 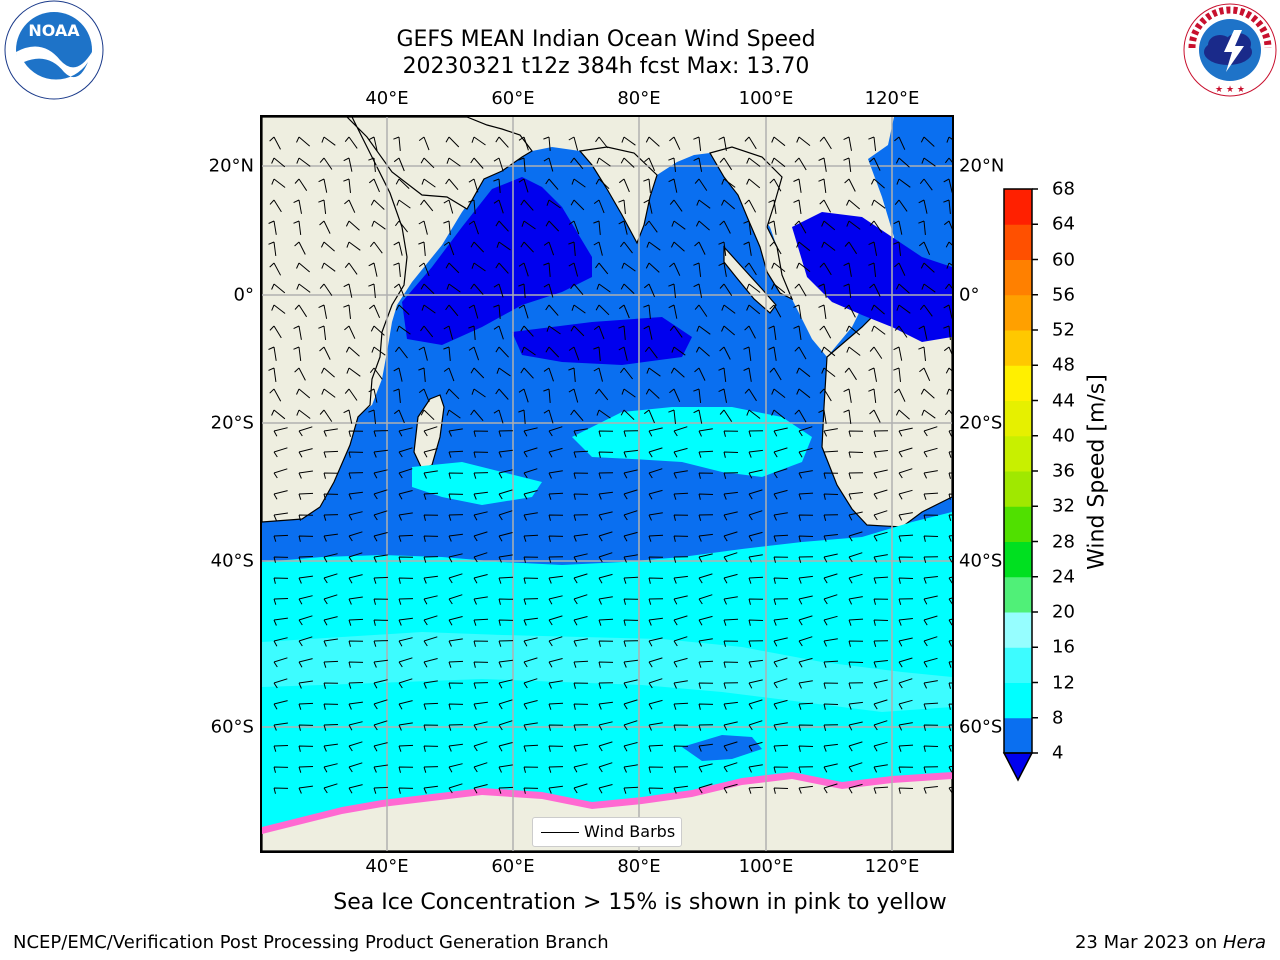 I want to click on lat-tick-right: 20°N, so click(x=981, y=166).